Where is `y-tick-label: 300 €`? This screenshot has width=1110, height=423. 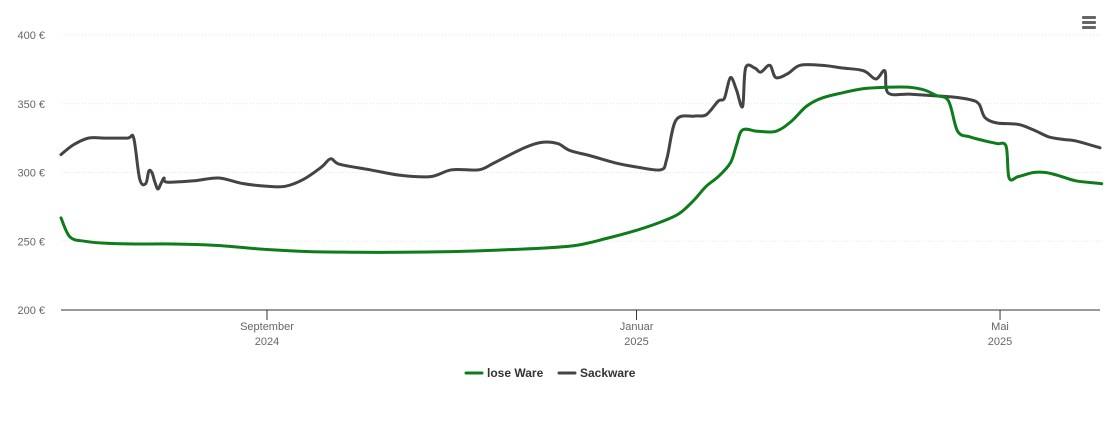
y-tick-label: 300 € is located at coordinates (31, 174).